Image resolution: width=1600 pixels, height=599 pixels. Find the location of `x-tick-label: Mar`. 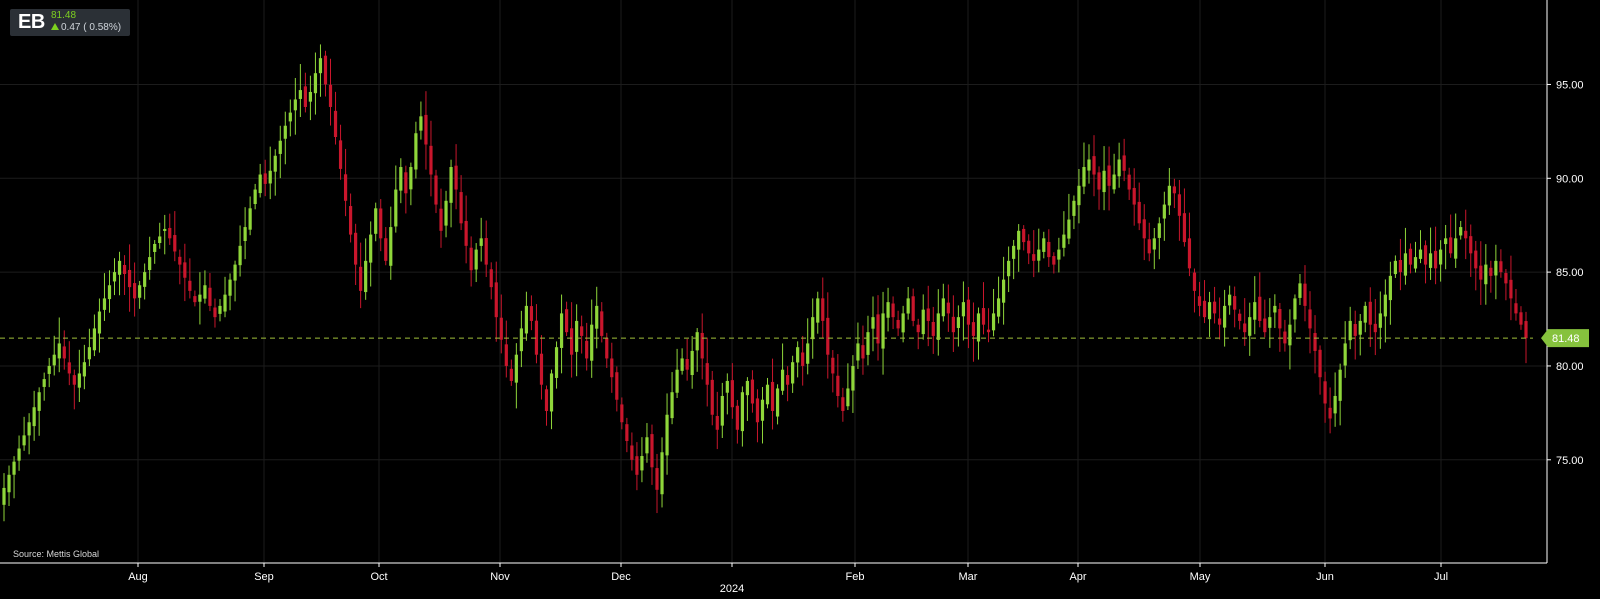

x-tick-label: Mar is located at coordinates (968, 577).